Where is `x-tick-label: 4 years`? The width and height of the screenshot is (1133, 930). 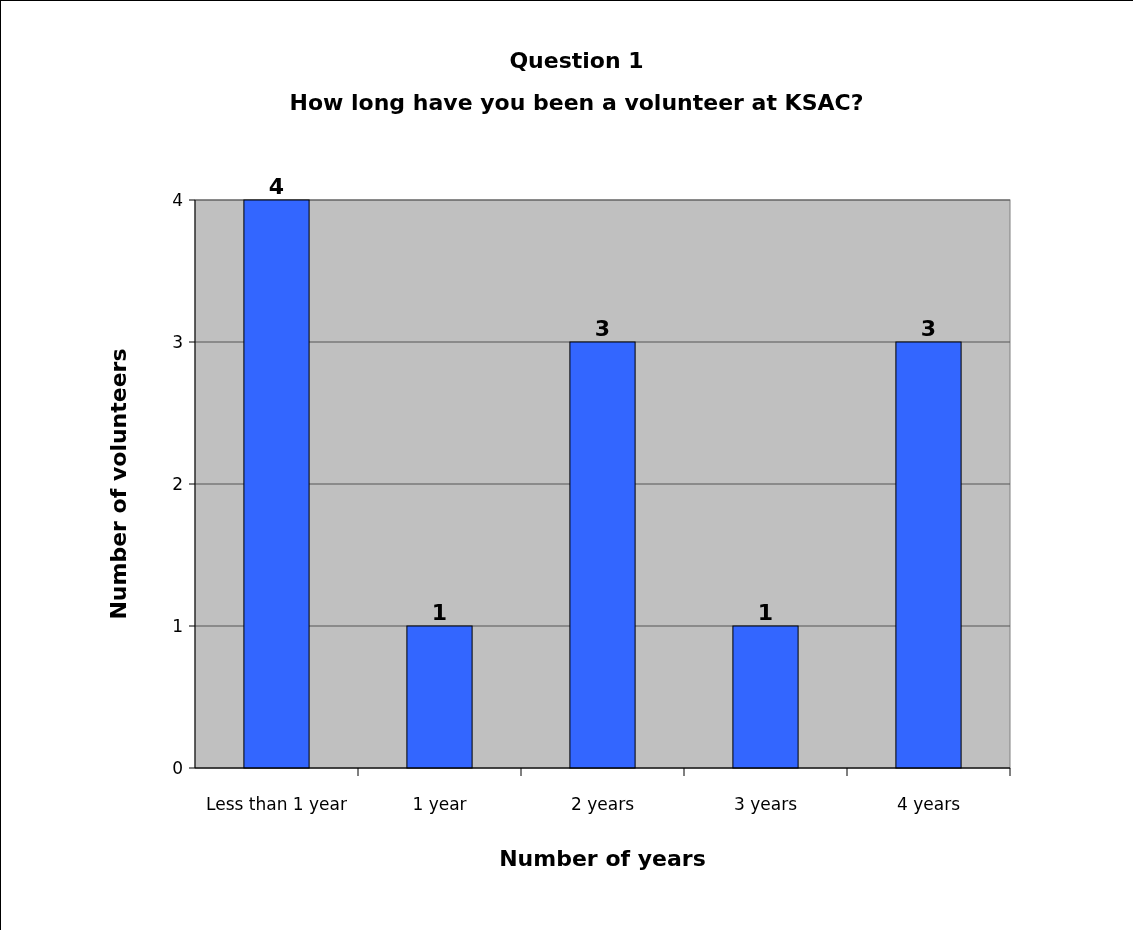
x-tick-label: 4 years is located at coordinates (928, 804).